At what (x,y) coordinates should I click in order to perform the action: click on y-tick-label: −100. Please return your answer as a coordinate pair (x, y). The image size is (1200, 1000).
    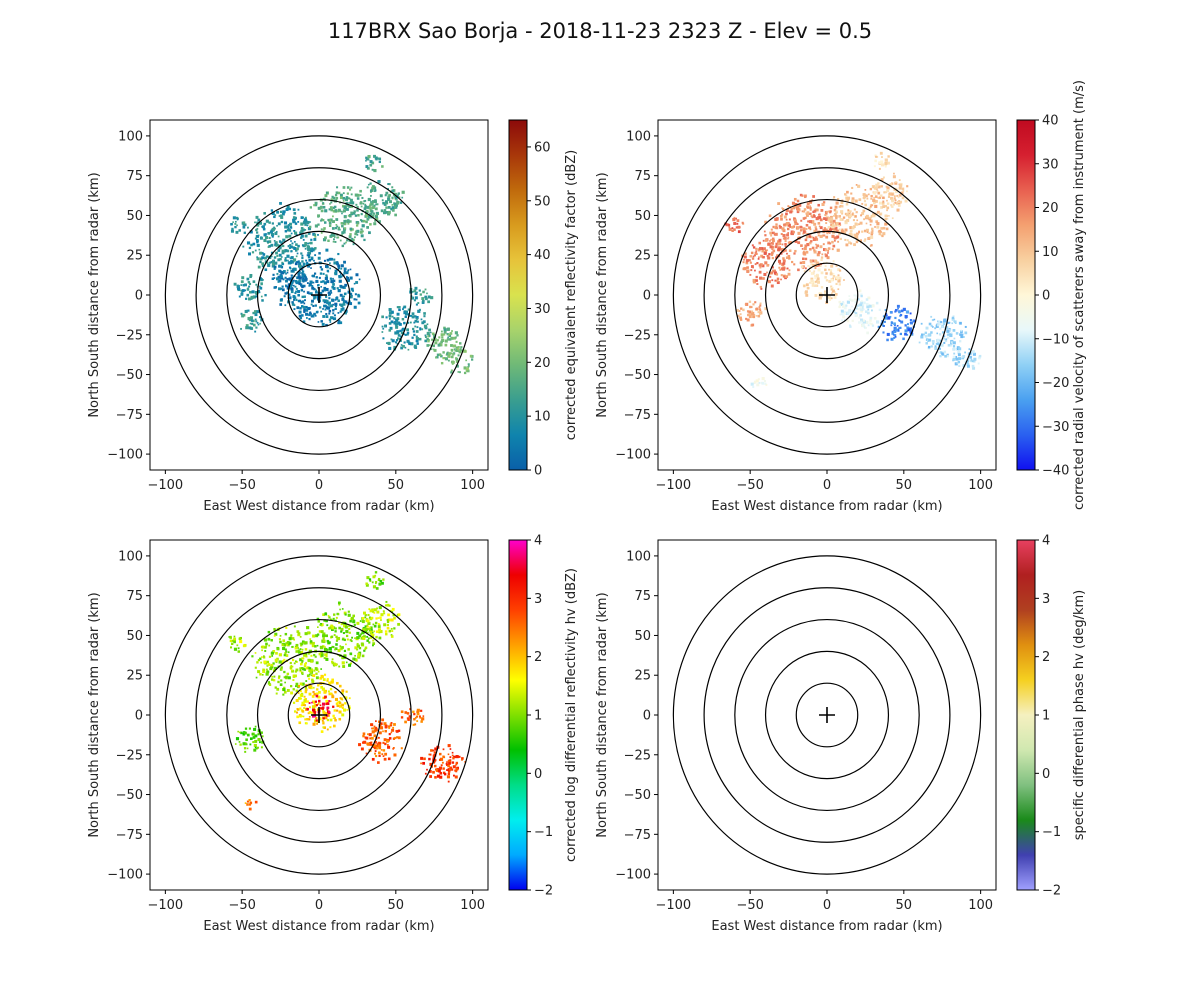
    Looking at the image, I should click on (633, 875).